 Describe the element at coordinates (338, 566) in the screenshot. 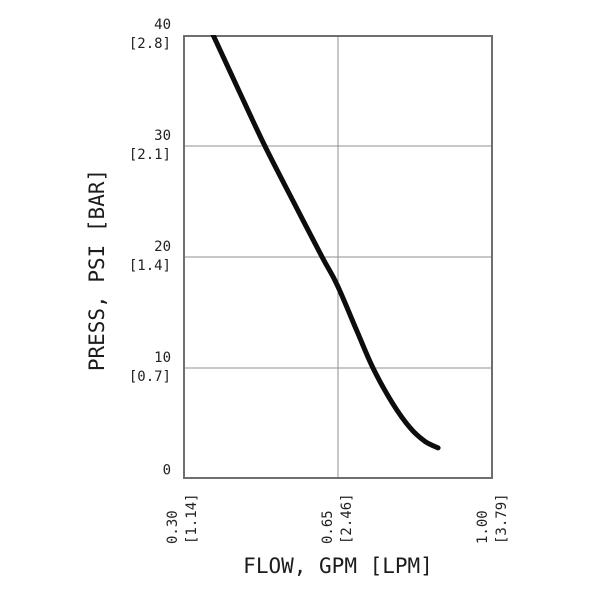

I see `x-axis-title: FLOW, GPM [LPM]` at that location.